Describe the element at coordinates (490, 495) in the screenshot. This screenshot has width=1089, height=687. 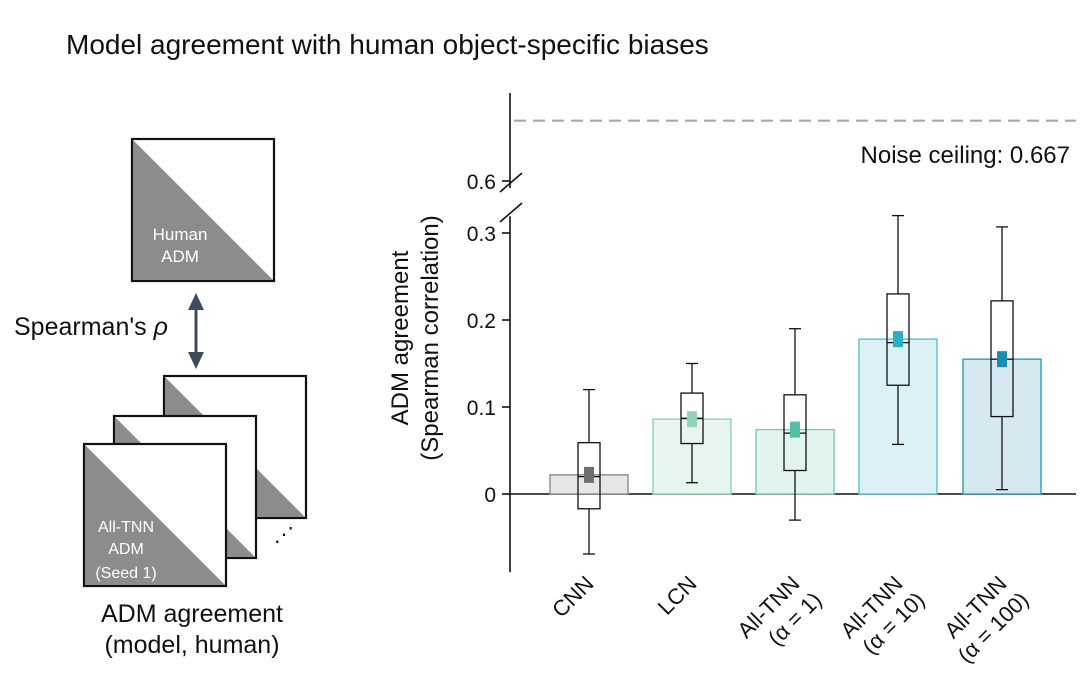
I see `y-tick-label: 0` at that location.